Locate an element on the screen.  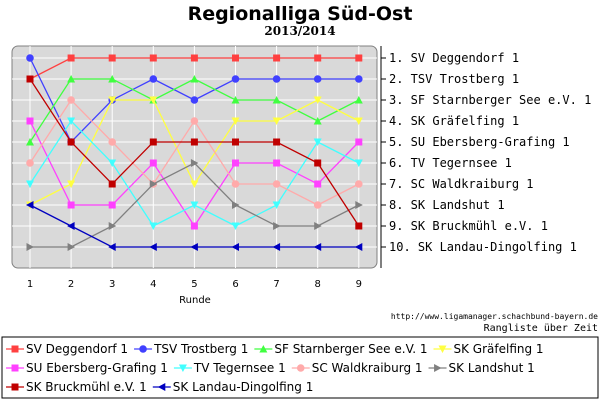
legend-label: SK Landau-Dingolfing 1 is located at coordinates (243, 387).